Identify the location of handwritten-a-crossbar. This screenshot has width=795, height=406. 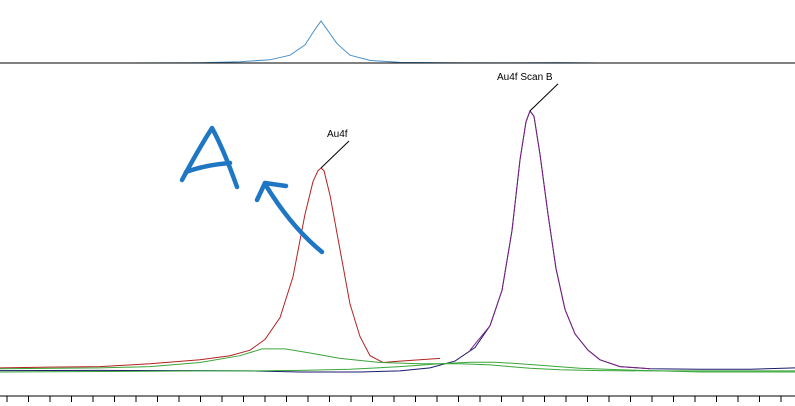
(208, 167).